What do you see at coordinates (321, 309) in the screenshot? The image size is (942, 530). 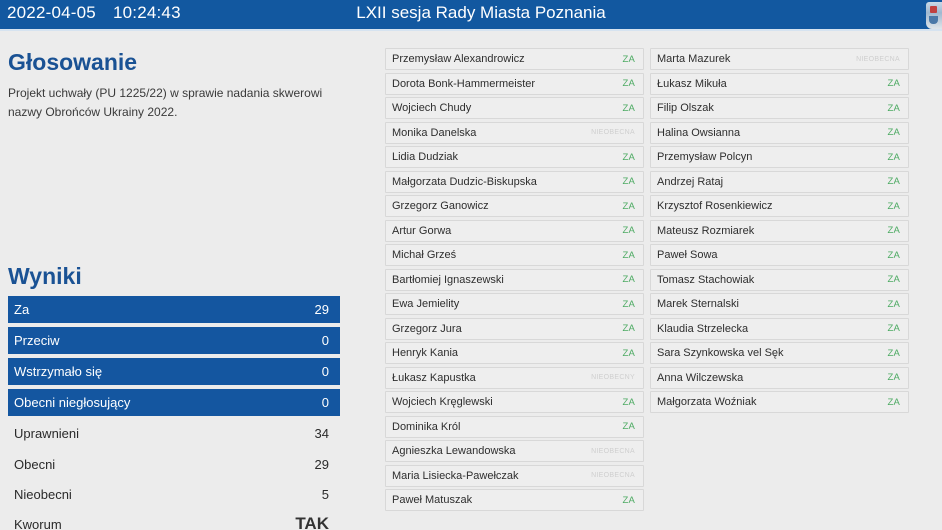 I see `result-value: 29` at bounding box center [321, 309].